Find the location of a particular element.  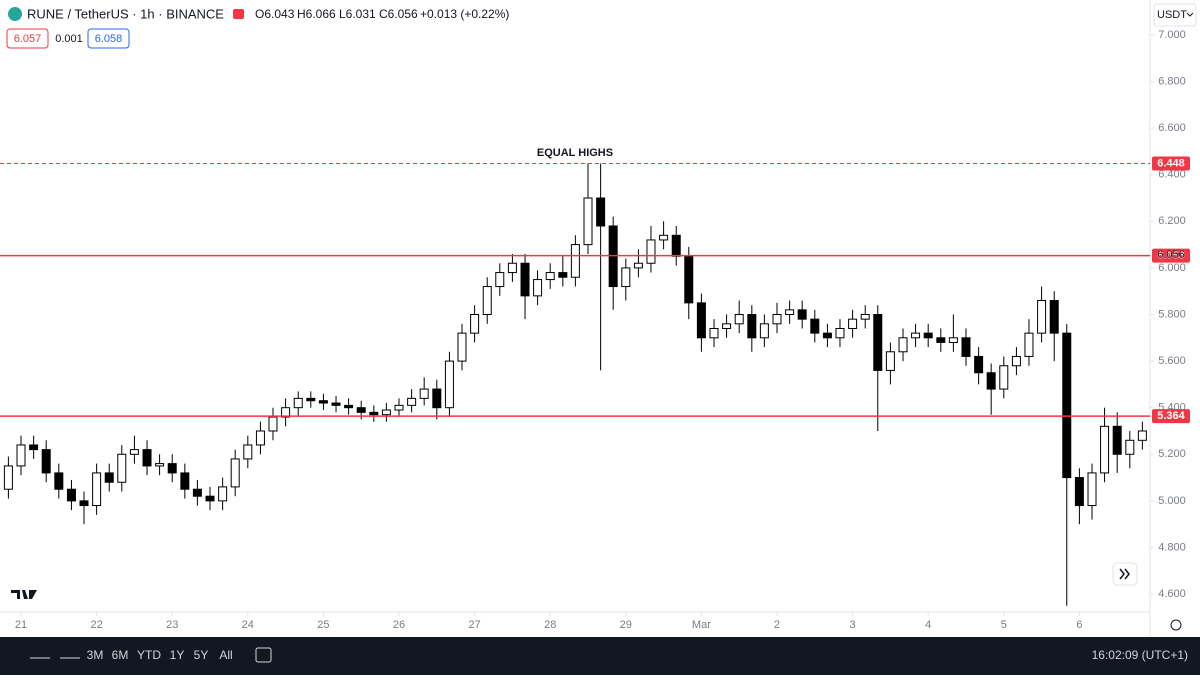

range-button: 6M is located at coordinates (120, 655).